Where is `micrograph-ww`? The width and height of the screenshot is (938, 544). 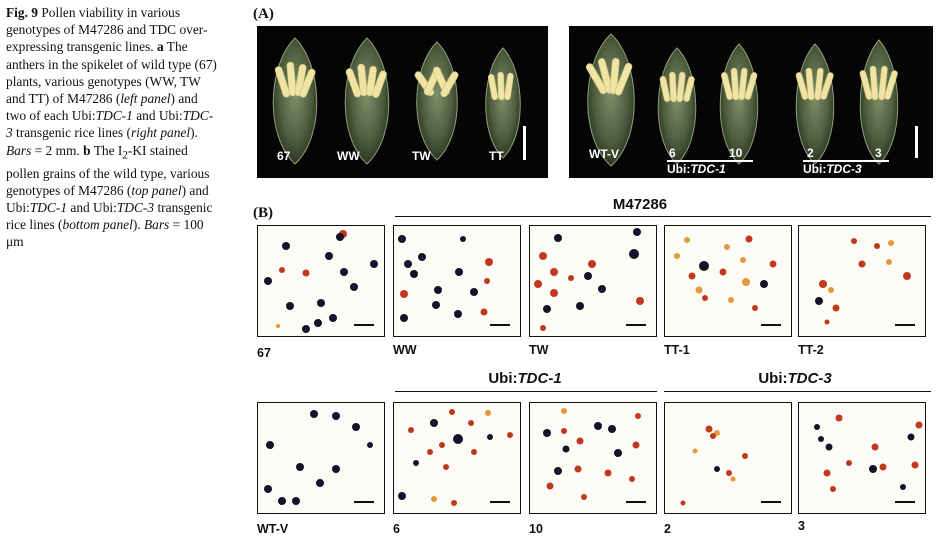
micrograph-ww is located at coordinates (457, 281).